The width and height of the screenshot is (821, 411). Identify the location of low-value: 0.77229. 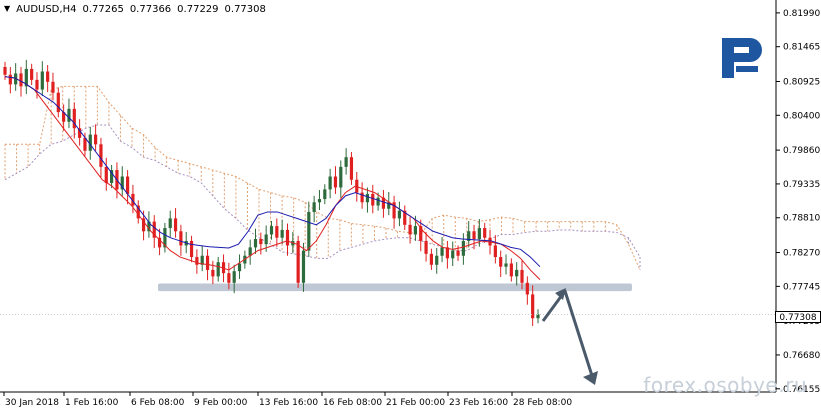
(198, 9).